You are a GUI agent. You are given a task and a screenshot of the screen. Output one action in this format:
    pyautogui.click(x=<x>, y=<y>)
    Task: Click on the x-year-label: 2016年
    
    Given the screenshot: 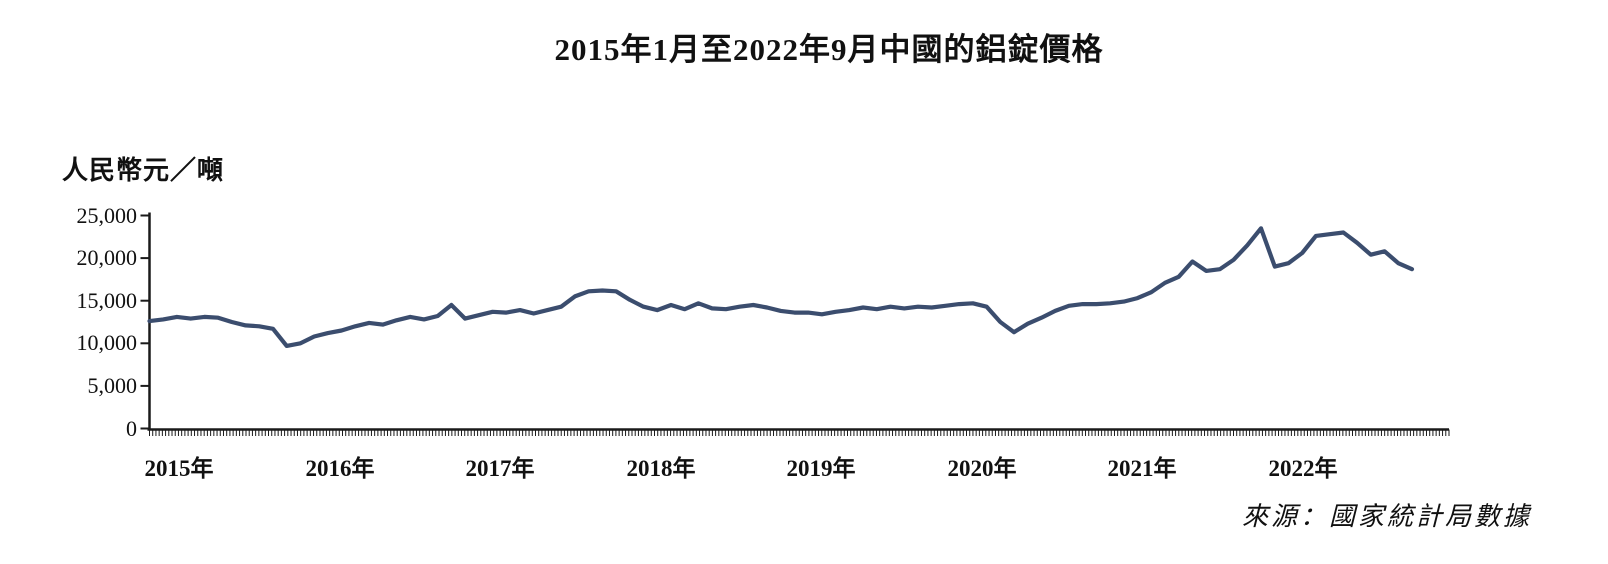 What is the action you would take?
    pyautogui.click(x=340, y=468)
    